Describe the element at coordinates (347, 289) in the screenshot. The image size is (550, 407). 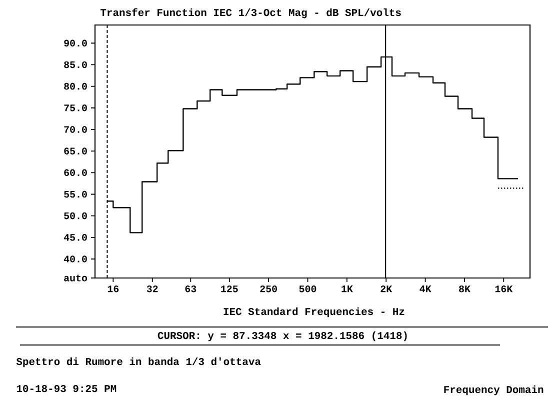
I see `x-tick-label: 1K` at that location.